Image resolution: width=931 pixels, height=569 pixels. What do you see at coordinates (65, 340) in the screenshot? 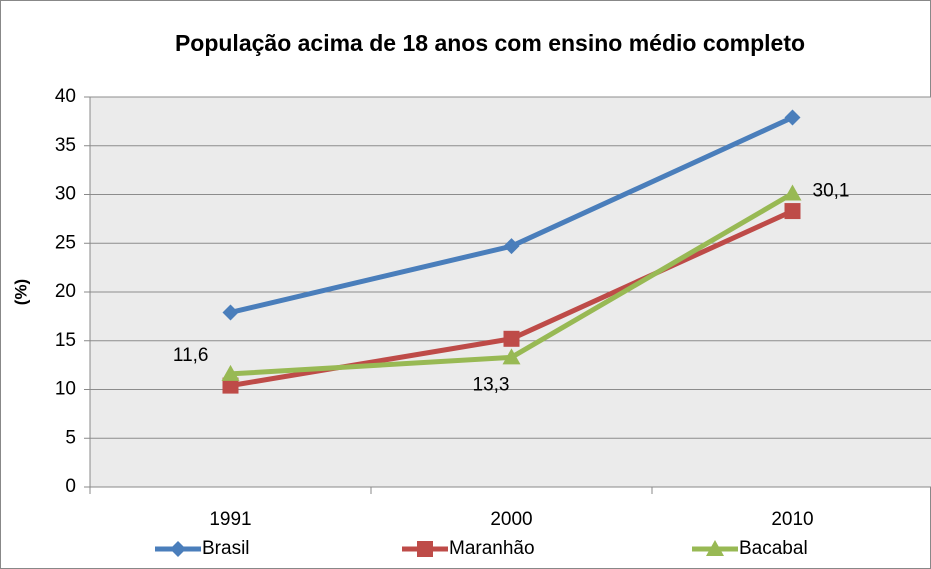
I see `y-tick-label: 15` at bounding box center [65, 340].